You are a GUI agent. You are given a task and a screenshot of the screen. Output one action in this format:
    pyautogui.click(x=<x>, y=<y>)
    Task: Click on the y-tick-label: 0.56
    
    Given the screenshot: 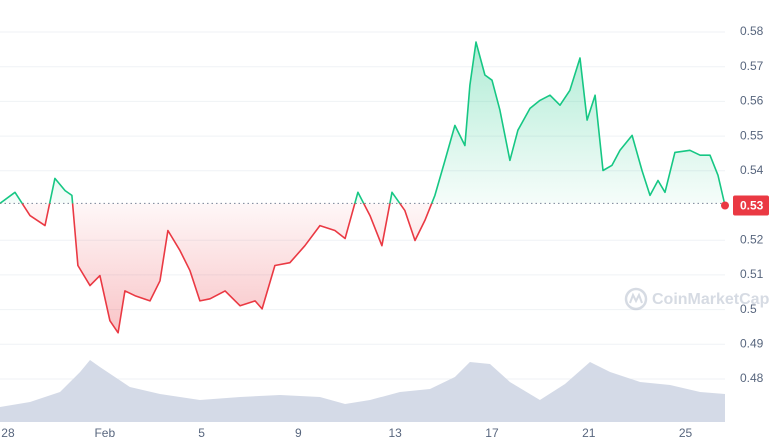 What is the action you would take?
    pyautogui.click(x=752, y=101)
    